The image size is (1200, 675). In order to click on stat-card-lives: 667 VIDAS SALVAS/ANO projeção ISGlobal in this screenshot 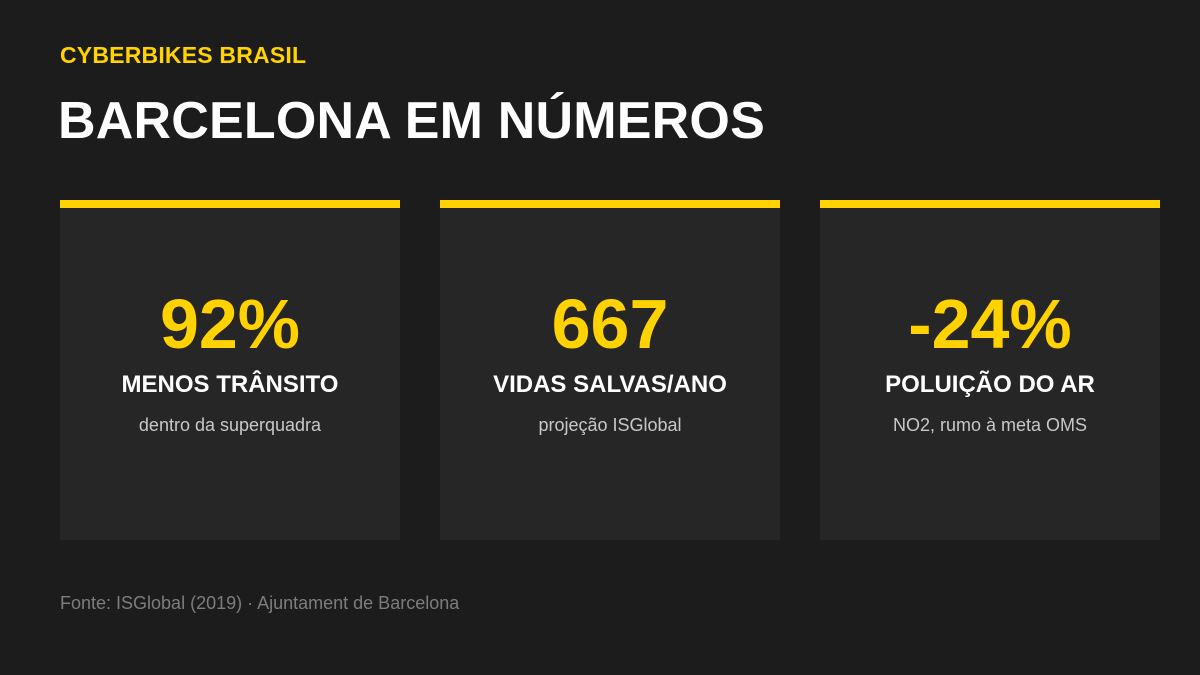, I will do `click(610, 370)`.